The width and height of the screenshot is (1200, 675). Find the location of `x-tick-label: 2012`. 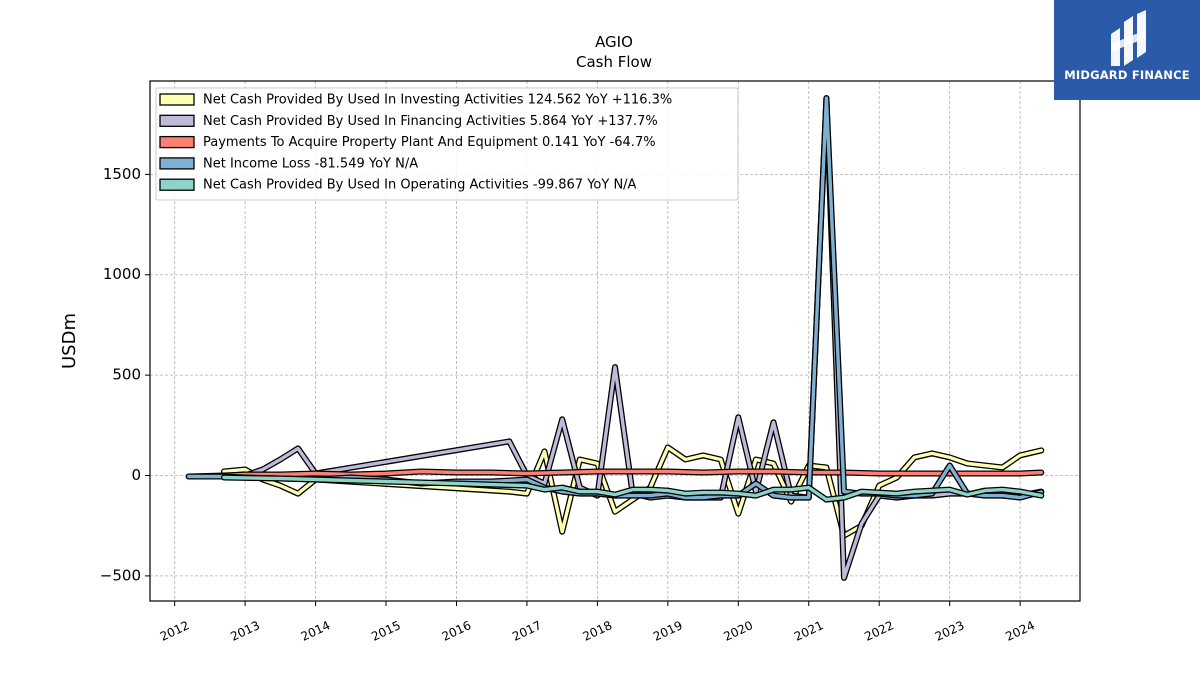

x-tick-label: 2012 is located at coordinates (175, 631).